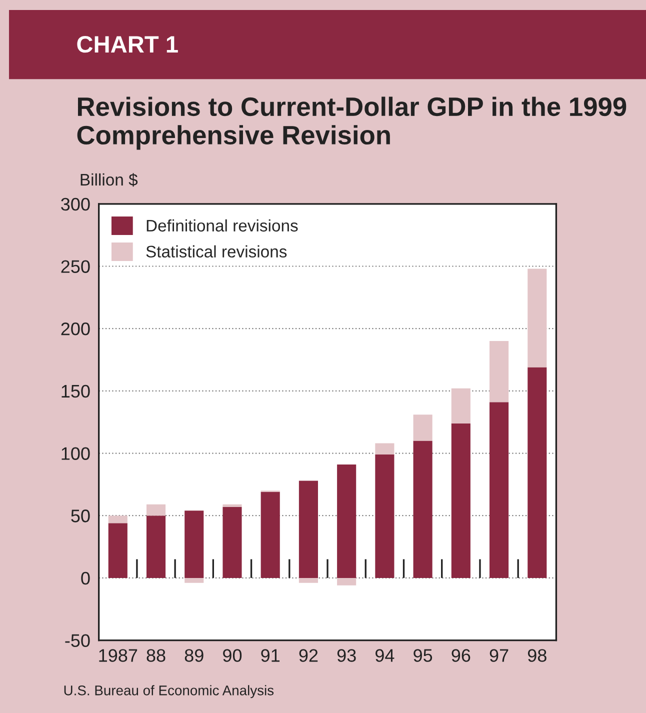 Image resolution: width=646 pixels, height=713 pixels. Describe the element at coordinates (75, 204) in the screenshot. I see `y-tick-label: 300` at that location.